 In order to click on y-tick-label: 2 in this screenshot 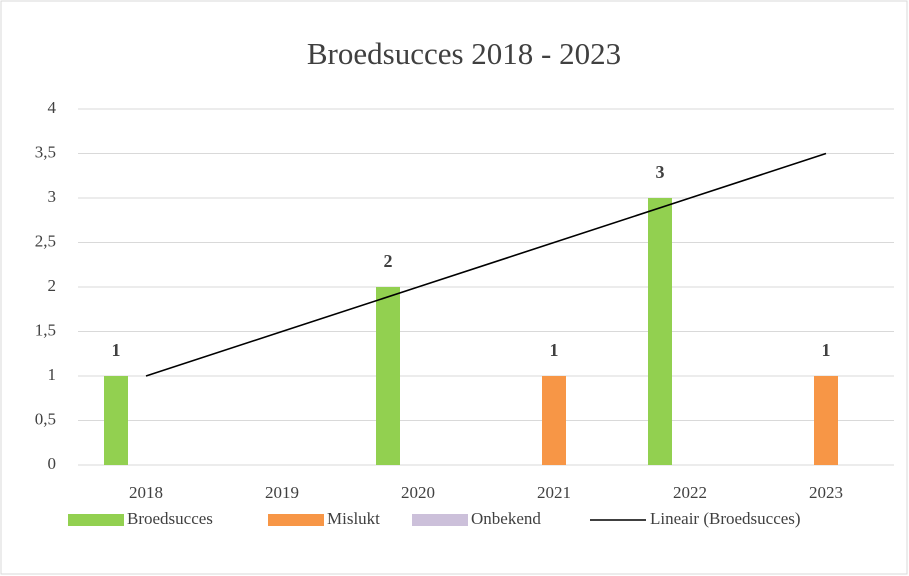, I will do `click(52, 285)`.